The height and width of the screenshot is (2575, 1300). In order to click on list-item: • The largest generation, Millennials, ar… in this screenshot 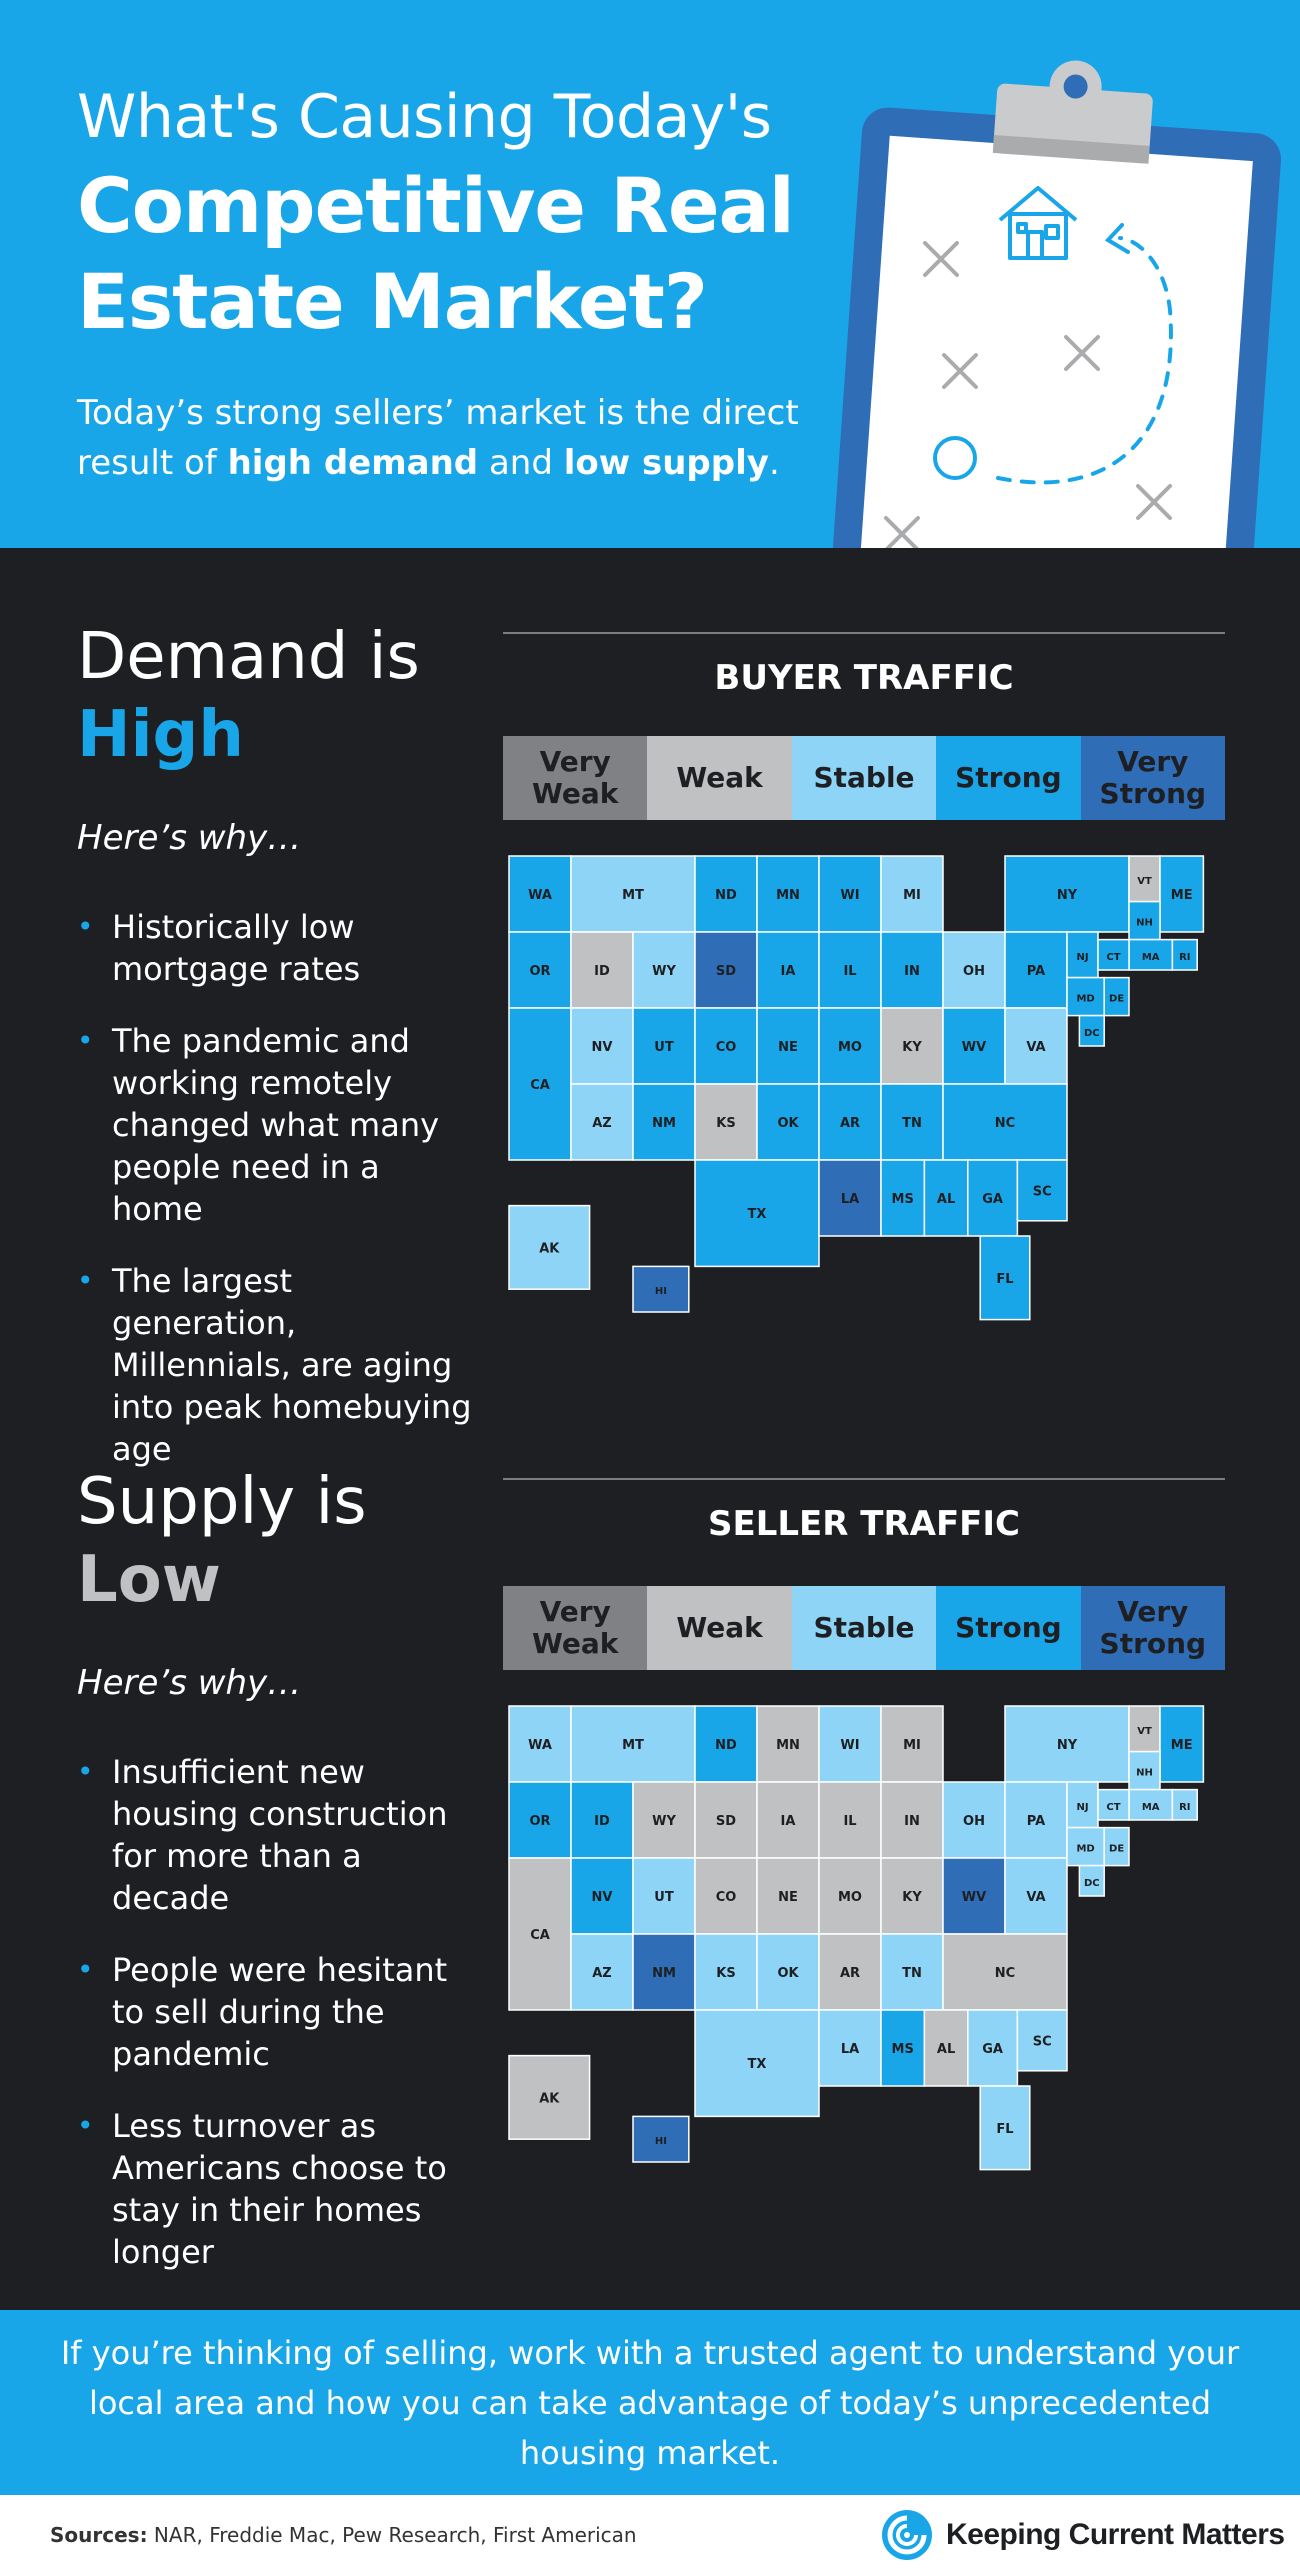, I will do `click(274, 1365)`.